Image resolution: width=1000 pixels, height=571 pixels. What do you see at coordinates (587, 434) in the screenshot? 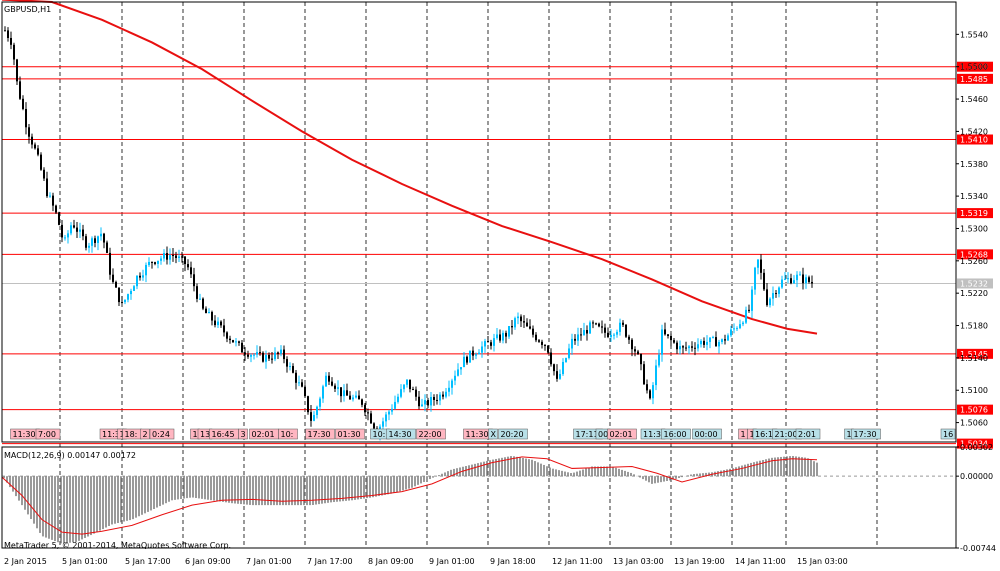
I see `event-tag-label: 17:11` at bounding box center [587, 434].